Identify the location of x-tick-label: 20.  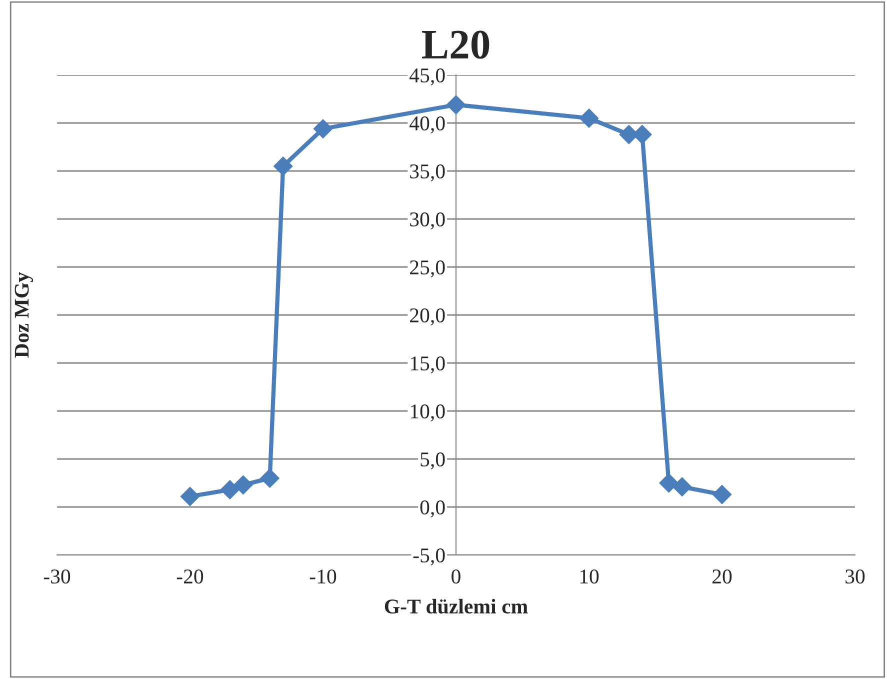
(722, 576).